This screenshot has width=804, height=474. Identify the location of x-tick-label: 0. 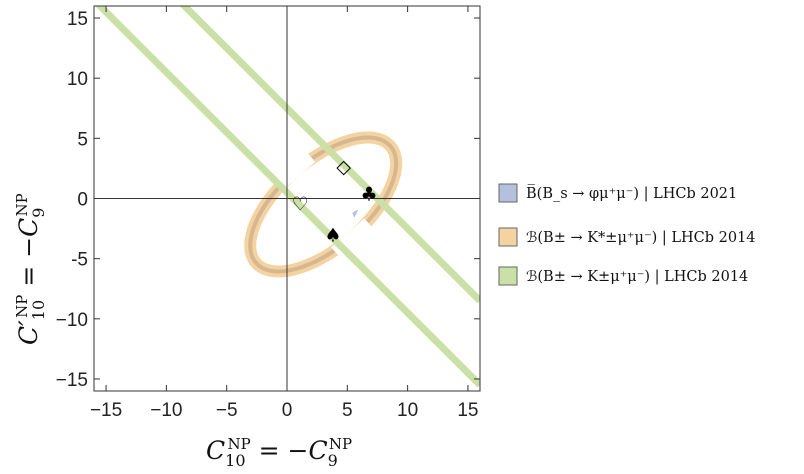
(287, 410).